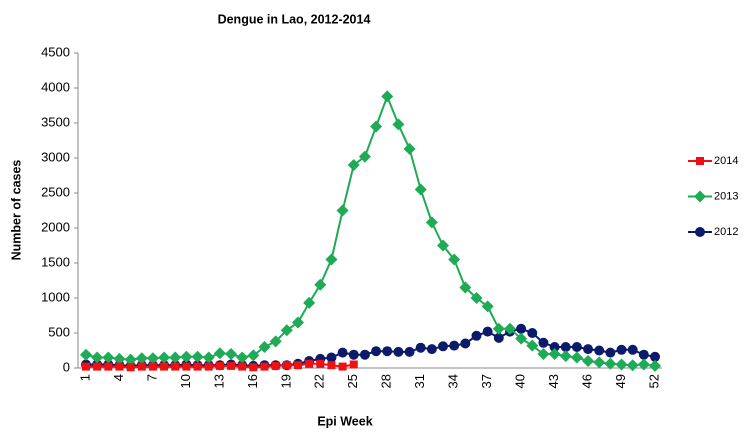 Image resolution: width=743 pixels, height=432 pixels. I want to click on x-tick-label: 16, so click(252, 381).